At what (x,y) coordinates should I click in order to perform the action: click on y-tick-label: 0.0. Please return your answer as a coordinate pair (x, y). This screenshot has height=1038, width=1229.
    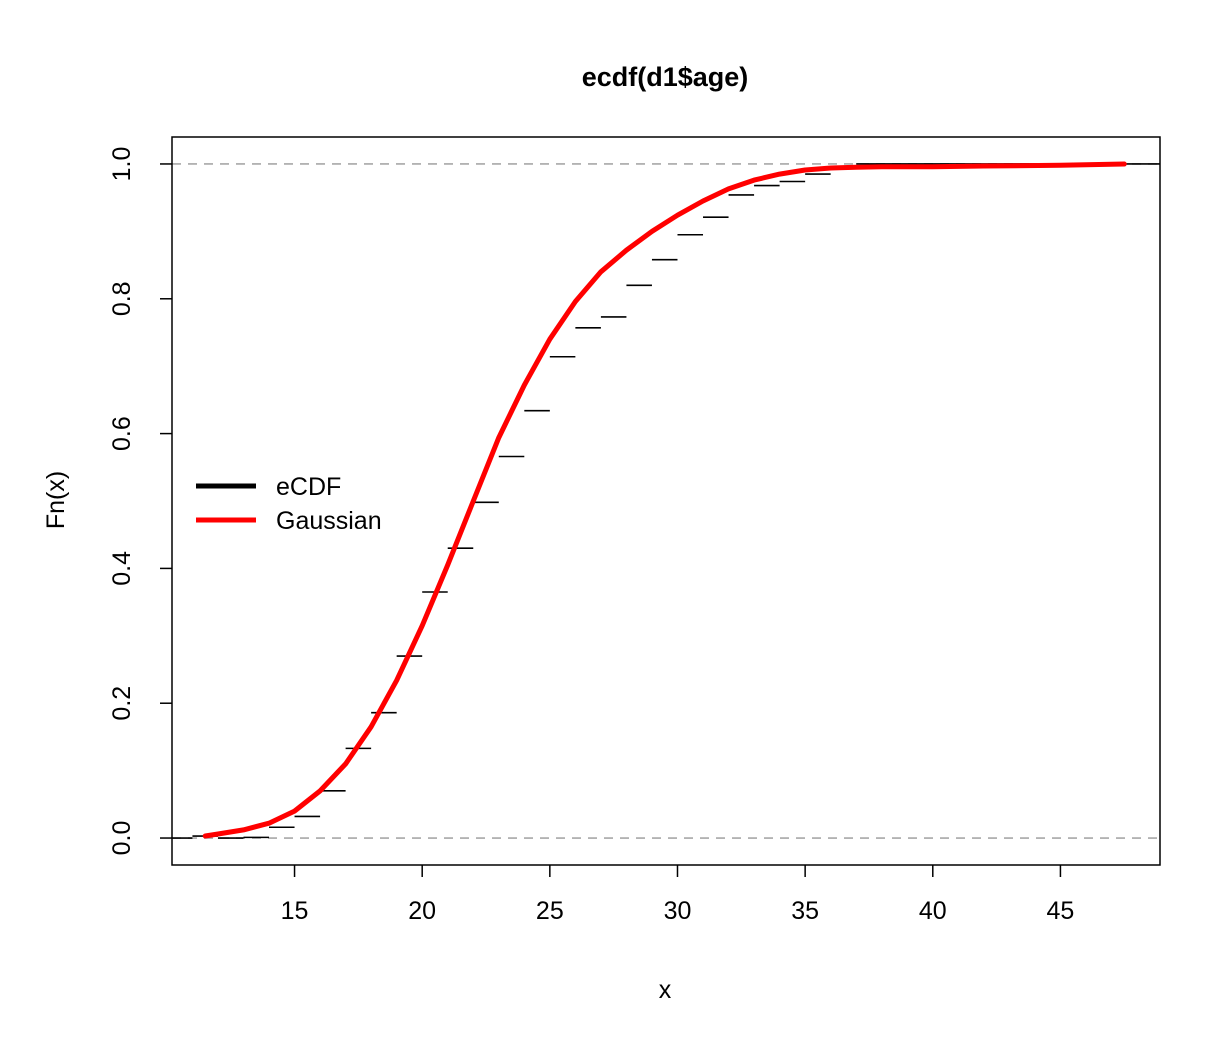
    Looking at the image, I should click on (122, 838).